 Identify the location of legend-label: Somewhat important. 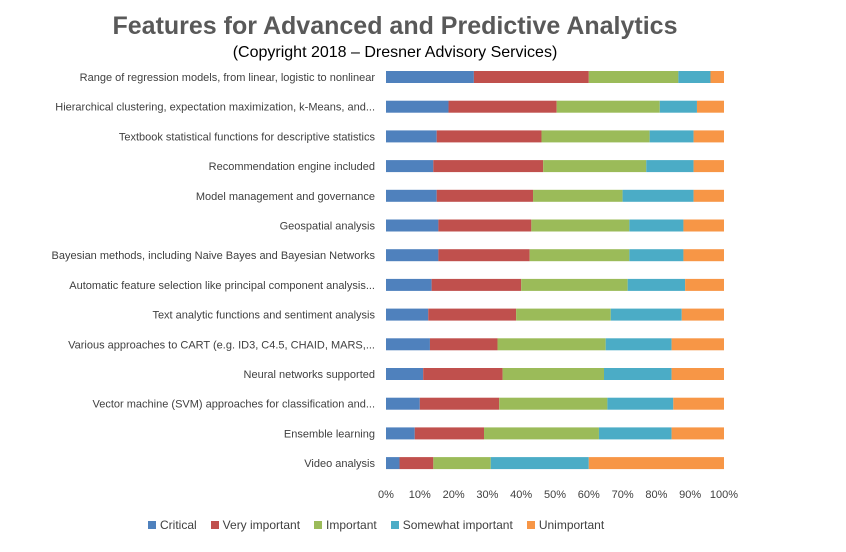
(457, 525).